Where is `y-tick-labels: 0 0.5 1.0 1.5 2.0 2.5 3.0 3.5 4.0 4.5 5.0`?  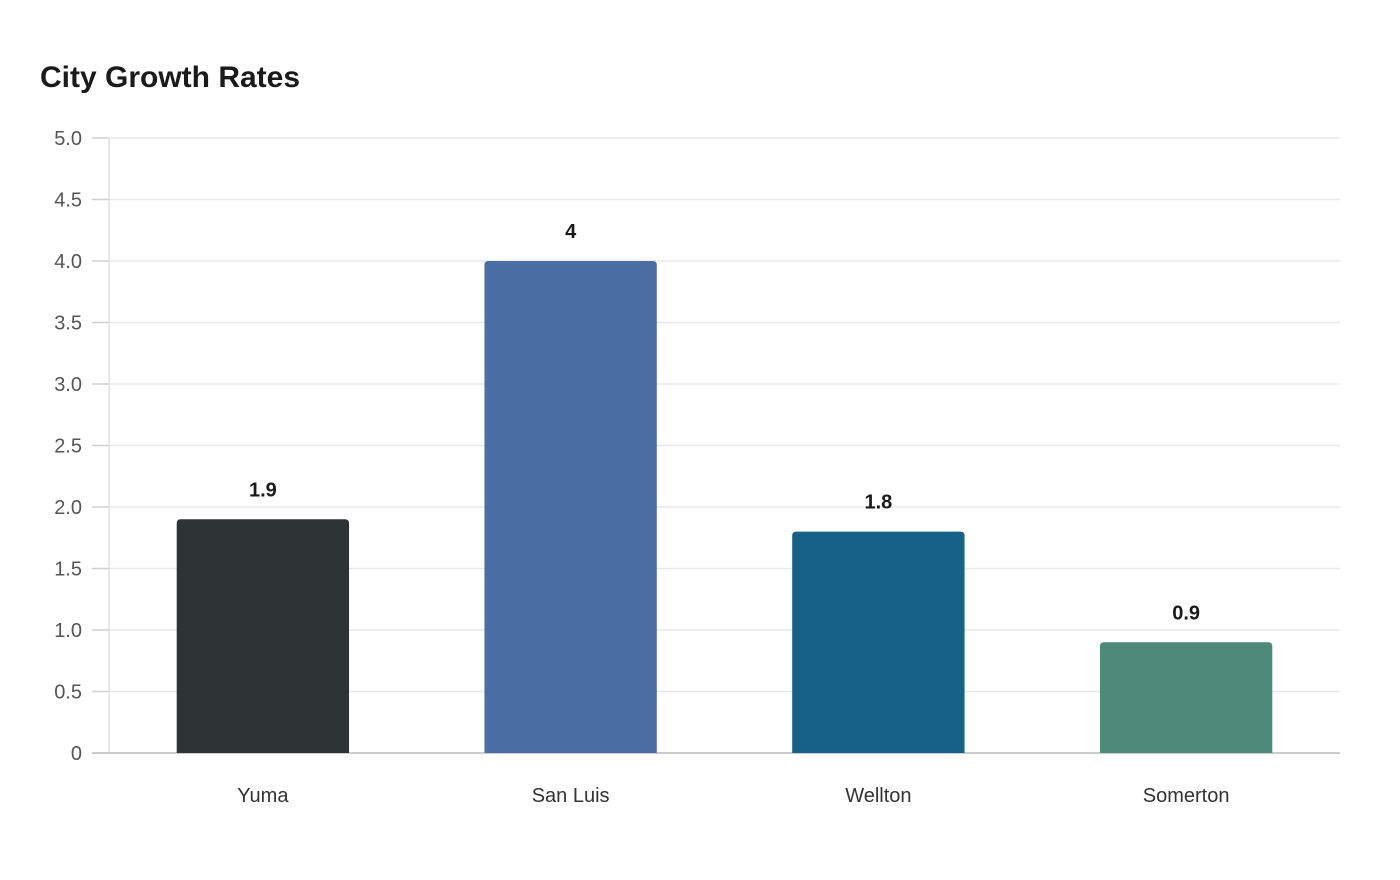
y-tick-labels: 0 0.5 1.0 1.5 2.0 2.5 3.0 3.5 4.0 4.5 5.0 is located at coordinates (68, 446).